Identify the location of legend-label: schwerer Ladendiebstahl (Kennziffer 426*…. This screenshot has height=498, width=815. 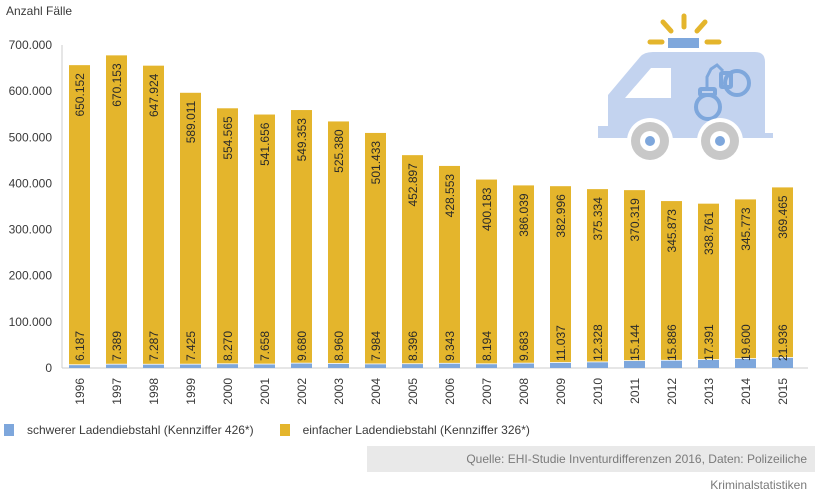
(140, 430).